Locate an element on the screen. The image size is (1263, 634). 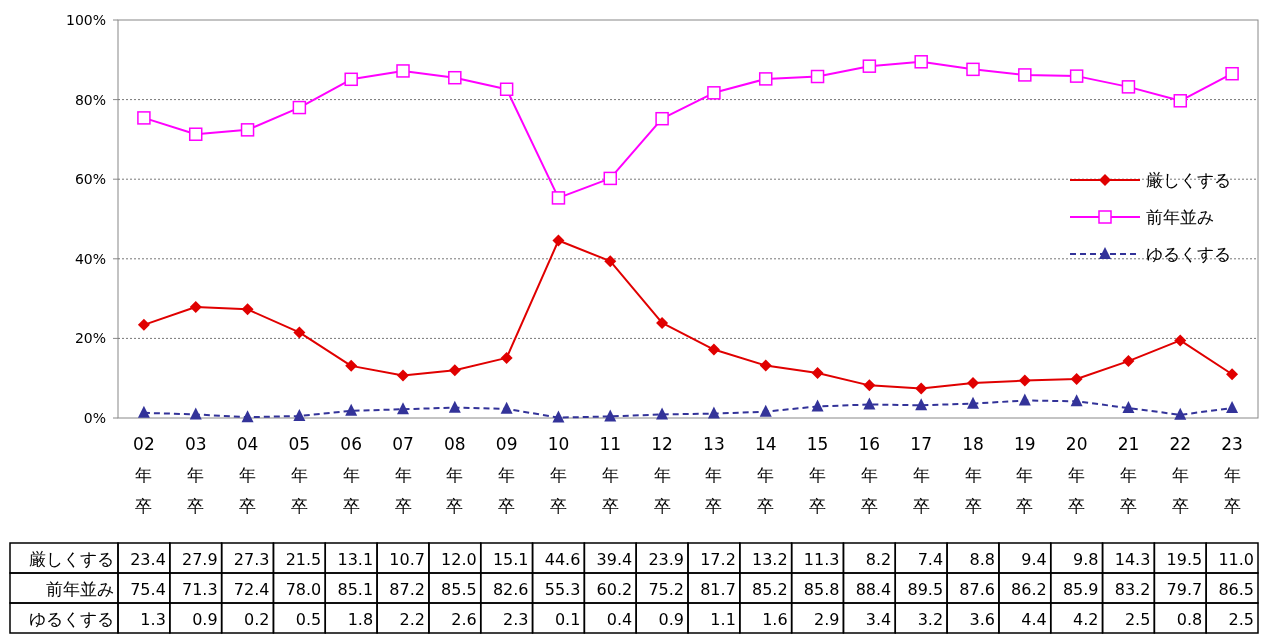
x-tick-label: 07年卒 is located at coordinates (403, 475).